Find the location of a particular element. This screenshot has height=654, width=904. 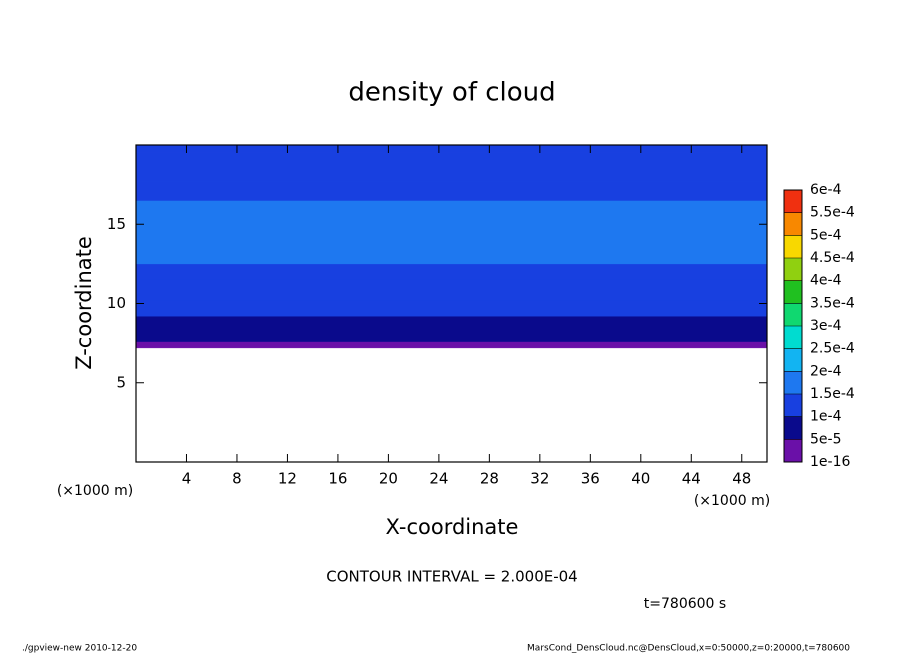

x-tick-label: 4 is located at coordinates (187, 479).